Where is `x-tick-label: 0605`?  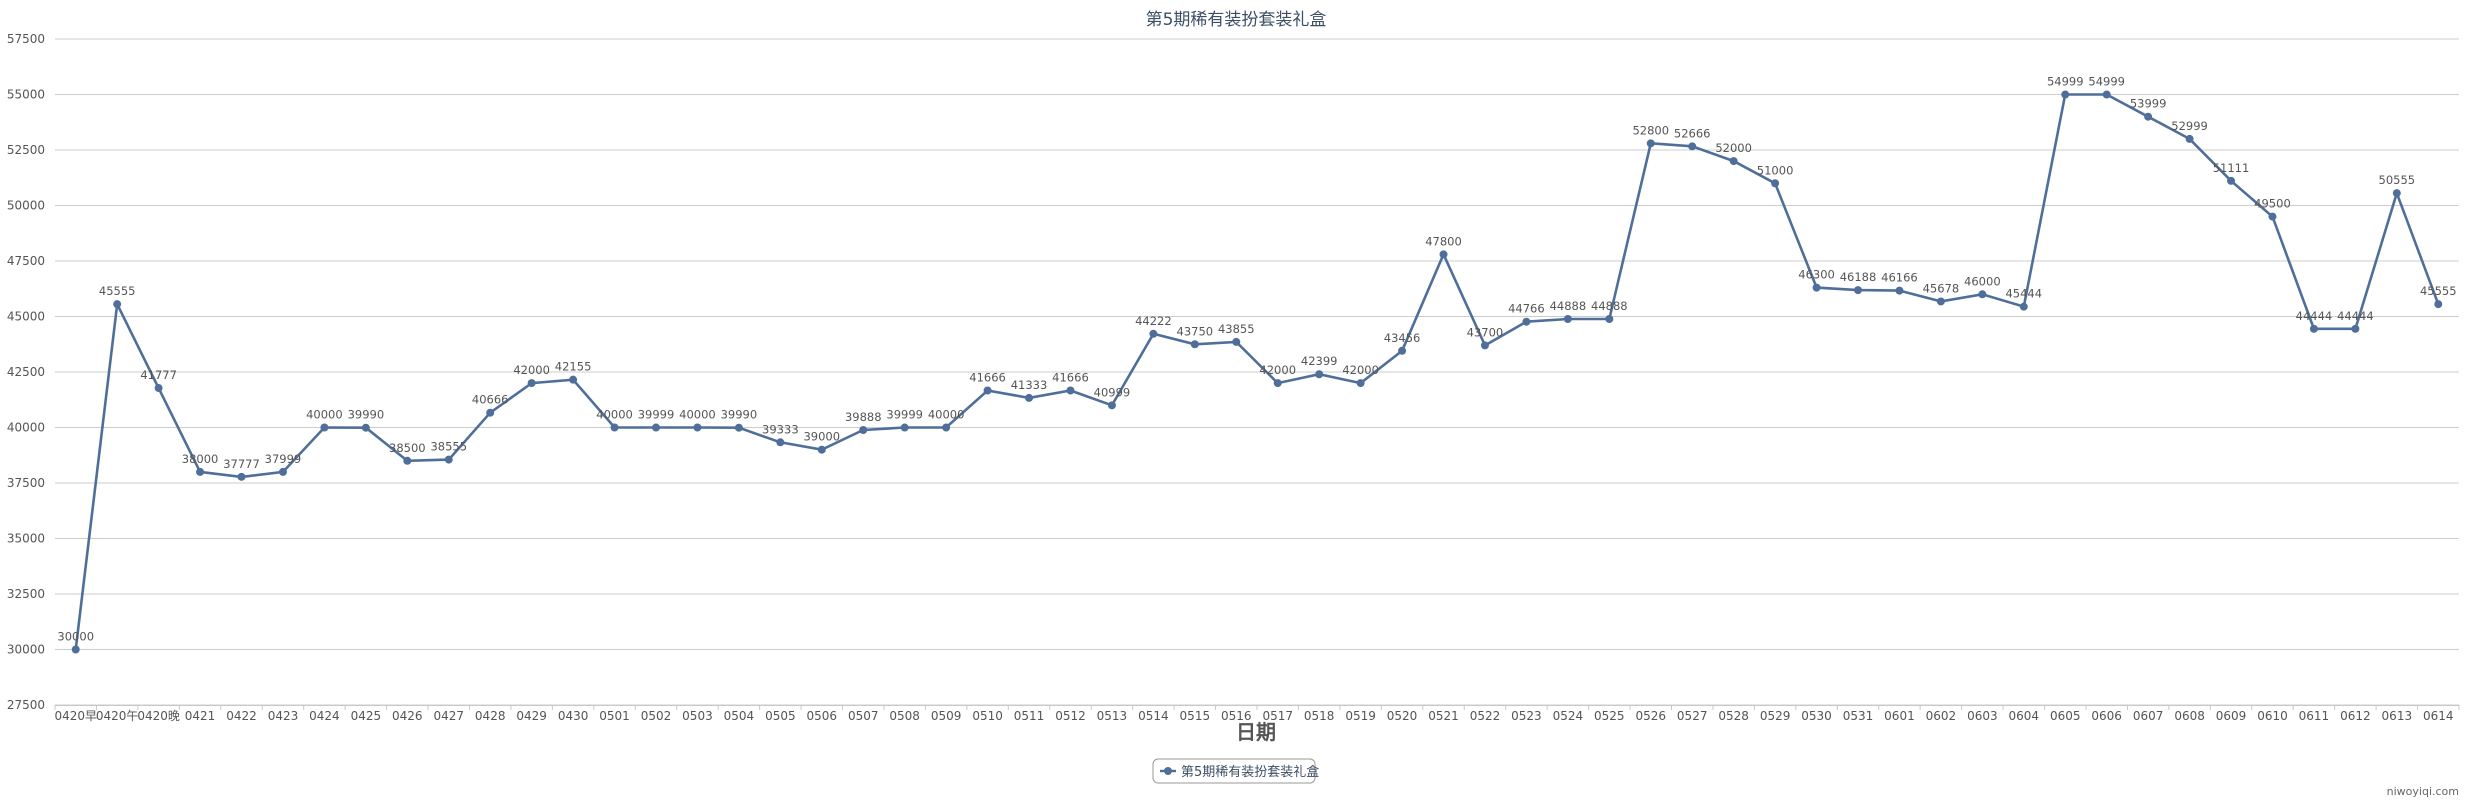
x-tick-label: 0605 is located at coordinates (2065, 716).